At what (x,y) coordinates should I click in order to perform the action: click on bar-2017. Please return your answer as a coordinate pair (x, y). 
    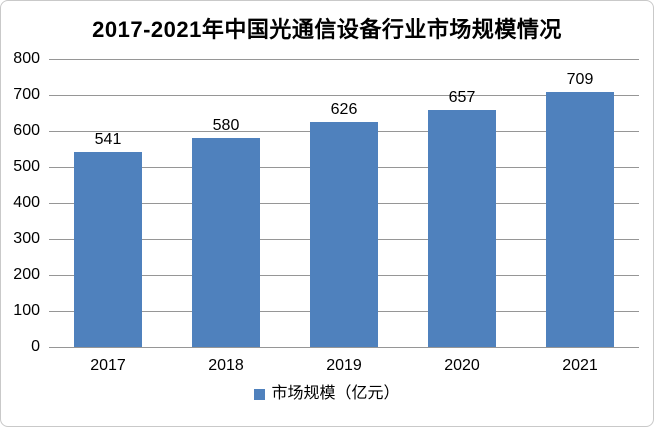
    Looking at the image, I should click on (108, 249).